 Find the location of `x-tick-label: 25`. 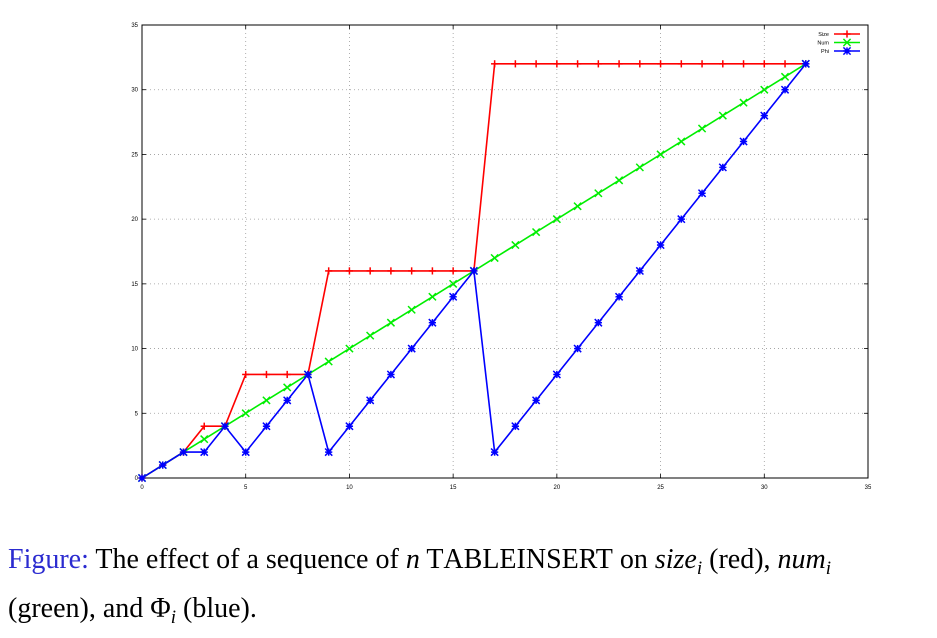

x-tick-label: 25 is located at coordinates (660, 488).